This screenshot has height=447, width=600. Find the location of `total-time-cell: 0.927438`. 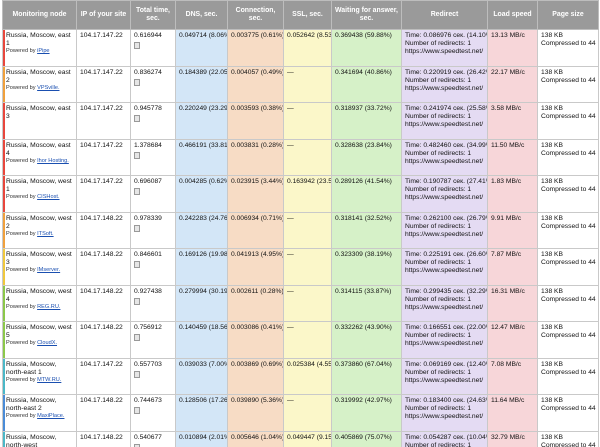

total-time-cell: 0.927438 is located at coordinates (153, 303).